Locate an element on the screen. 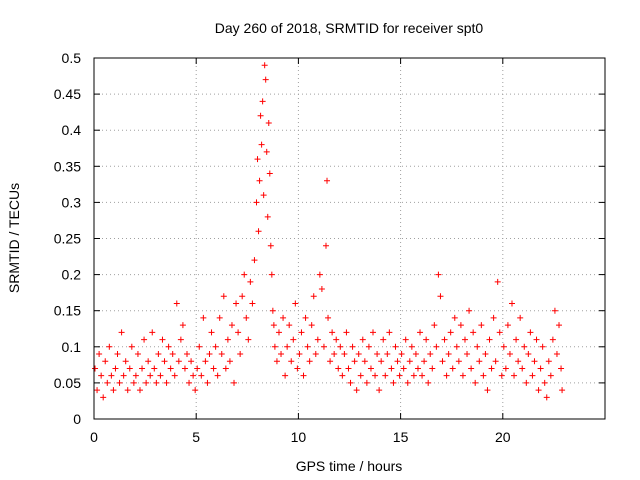  y-tick-label: 0.1 is located at coordinates (72, 347).